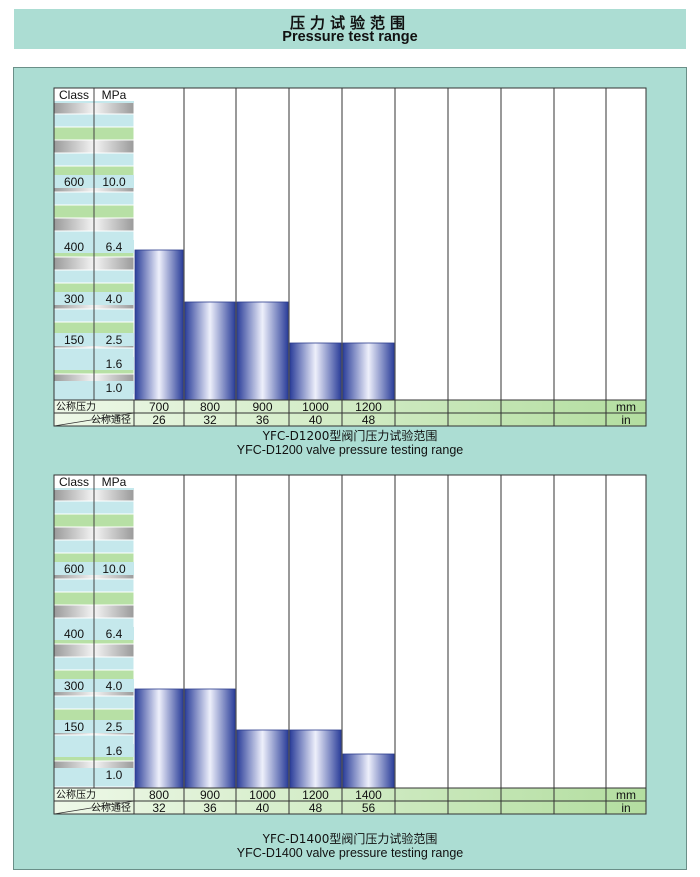 The image size is (700, 877). I want to click on page-title-zh: 压力试验范围, so click(349, 23).